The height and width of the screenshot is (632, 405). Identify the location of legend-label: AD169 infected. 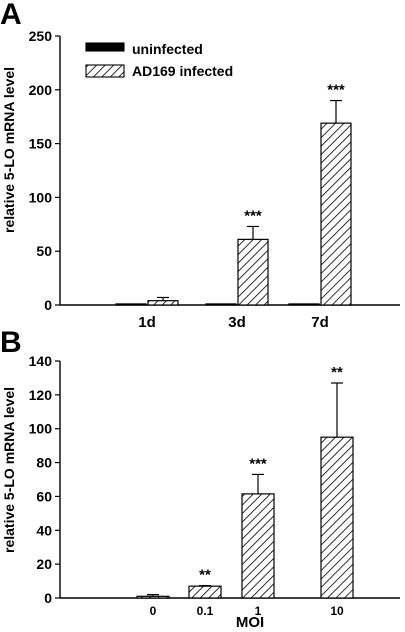
(182, 71).